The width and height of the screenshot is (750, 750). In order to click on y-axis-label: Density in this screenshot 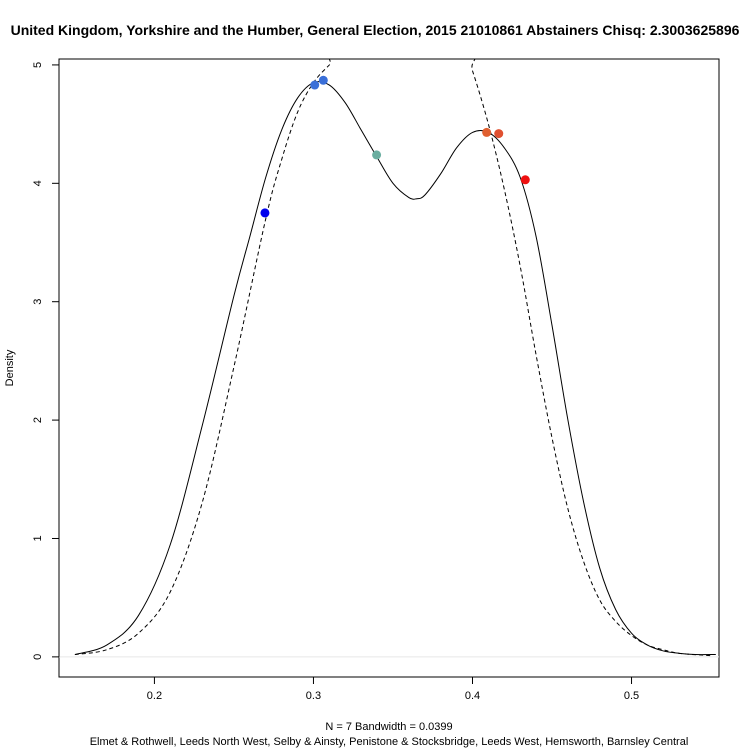, I will do `click(10, 367)`.